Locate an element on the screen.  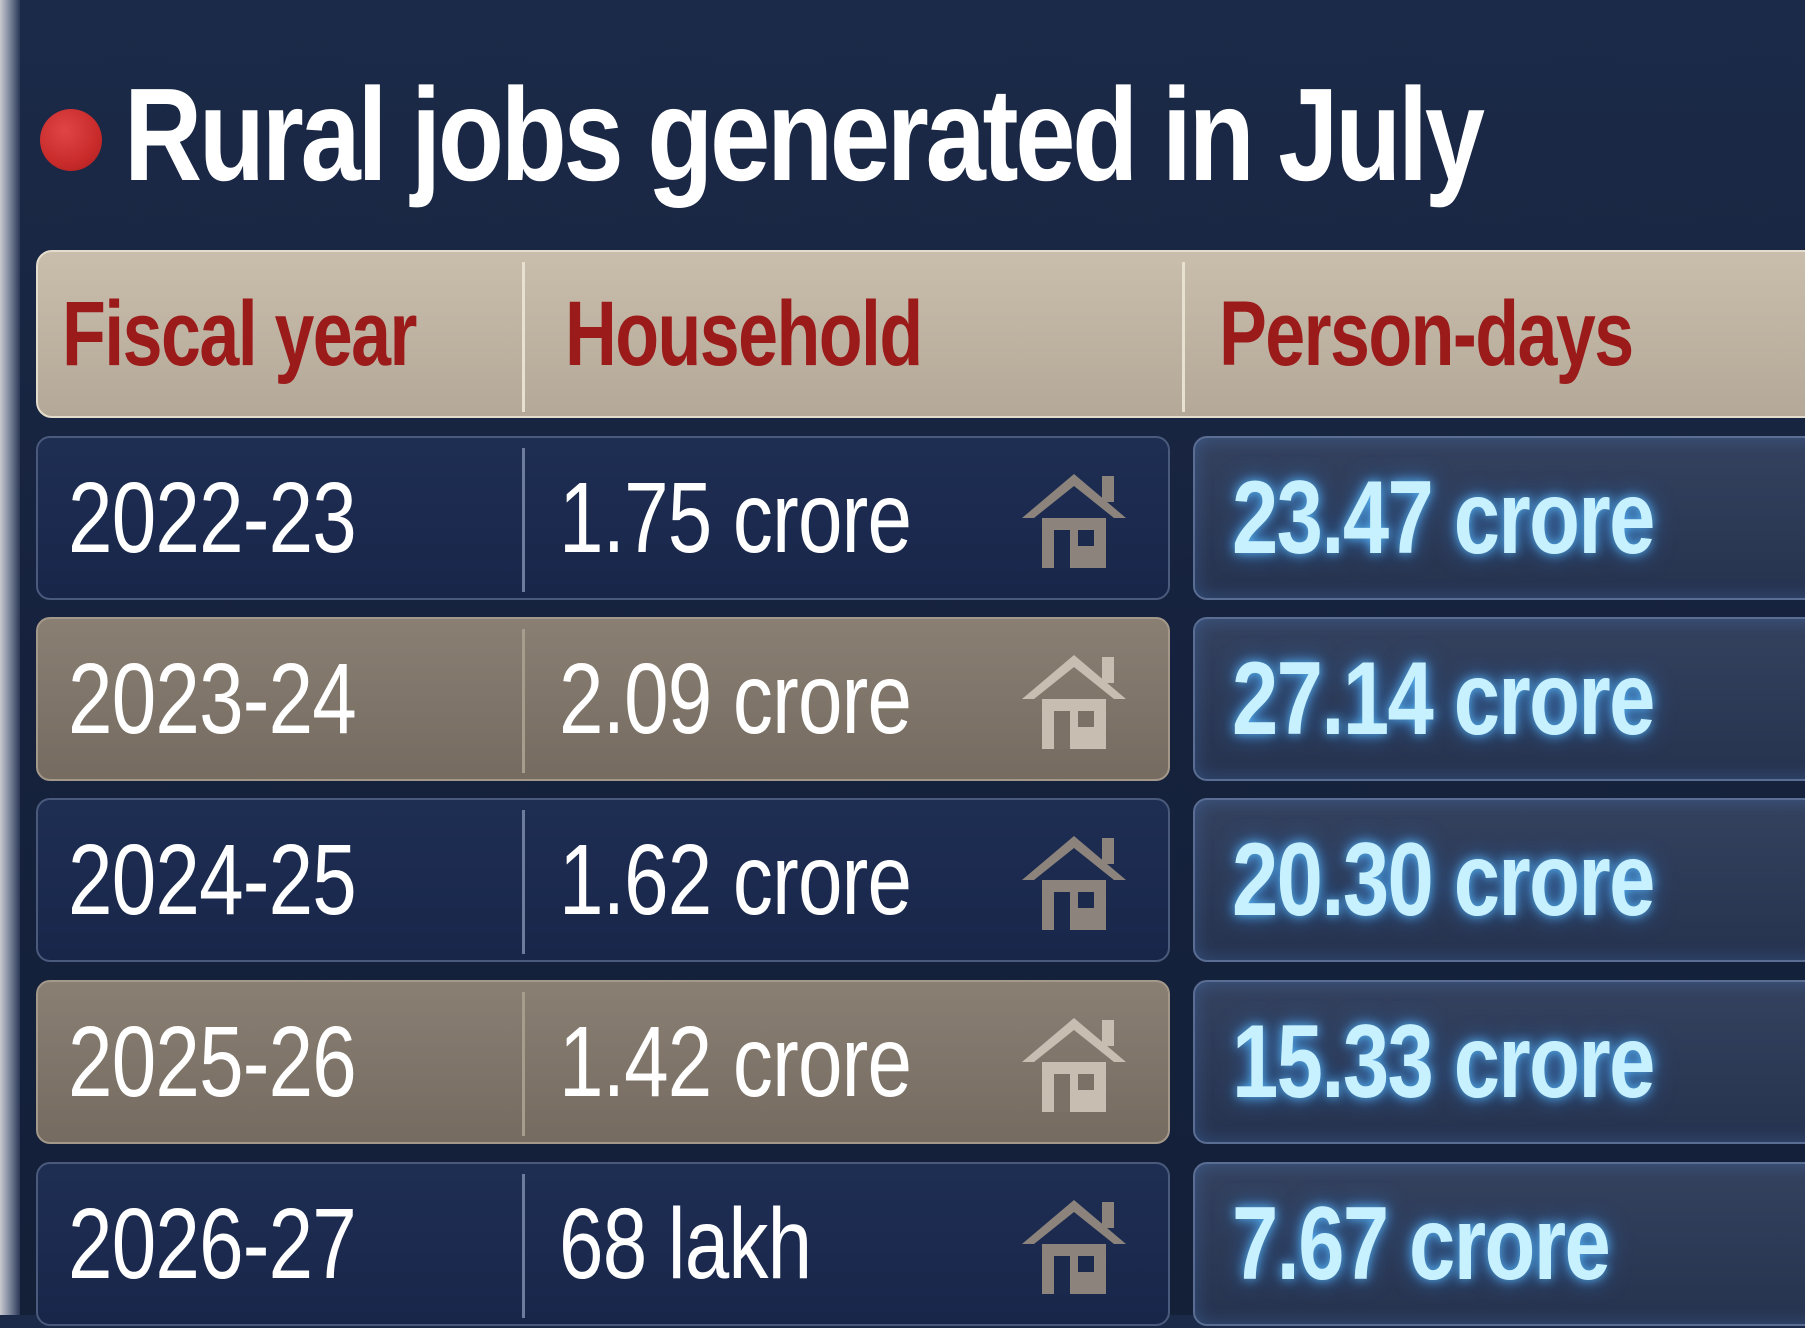
fiscal-year-cell: 2022-23 is located at coordinates (212, 517).